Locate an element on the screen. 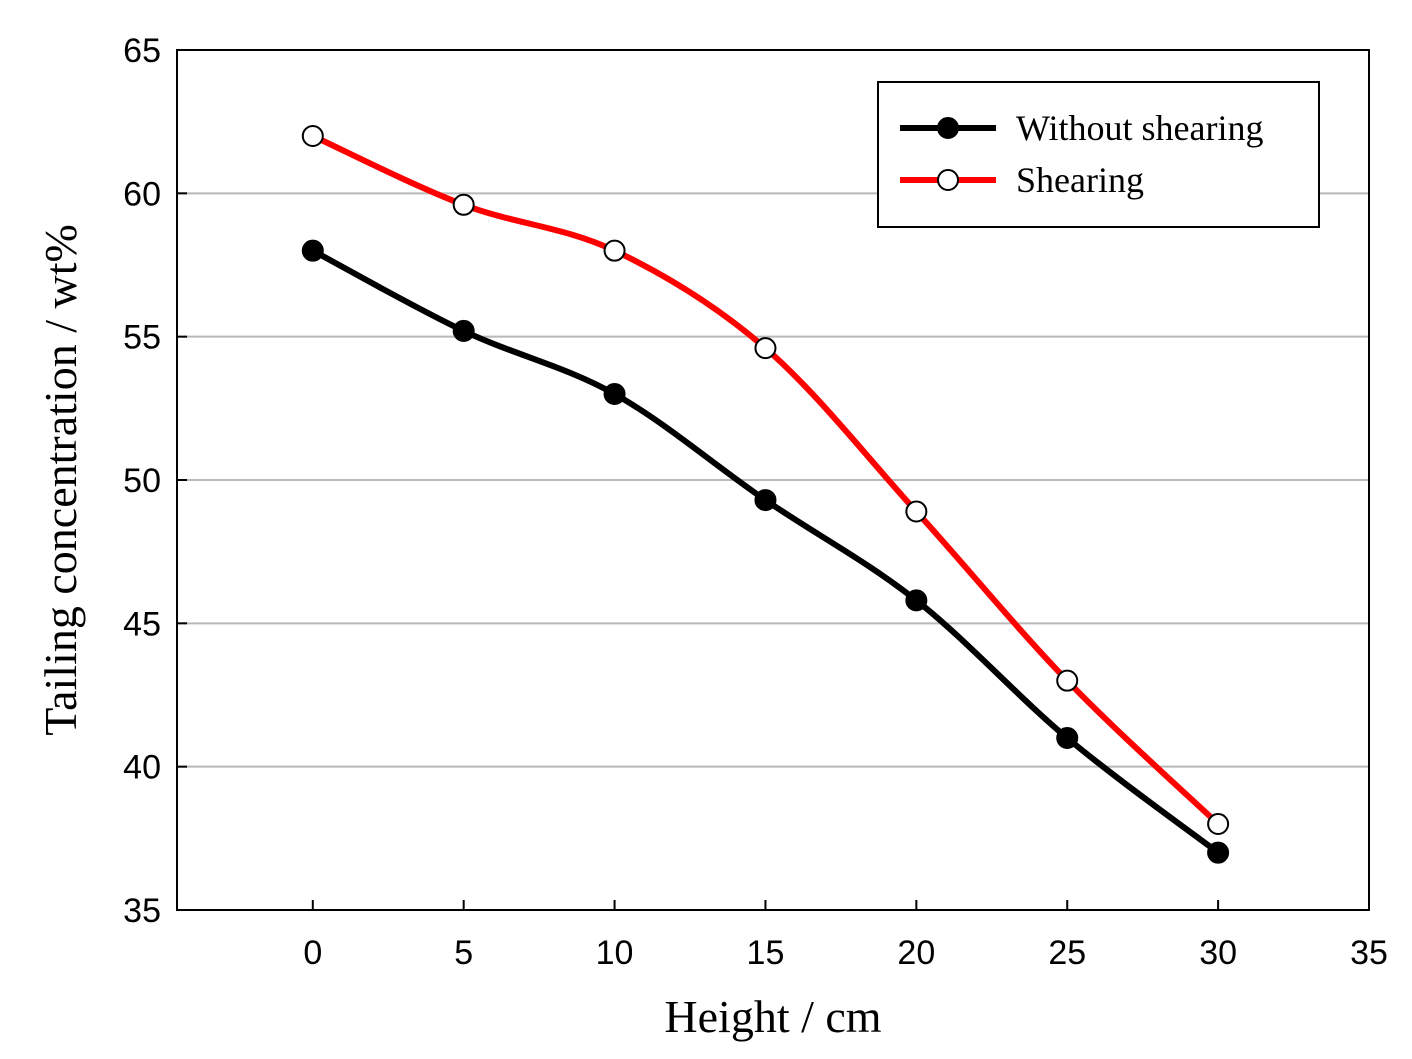 The height and width of the screenshot is (1059, 1412). x-axis-title: Height / cm is located at coordinates (772, 1016).